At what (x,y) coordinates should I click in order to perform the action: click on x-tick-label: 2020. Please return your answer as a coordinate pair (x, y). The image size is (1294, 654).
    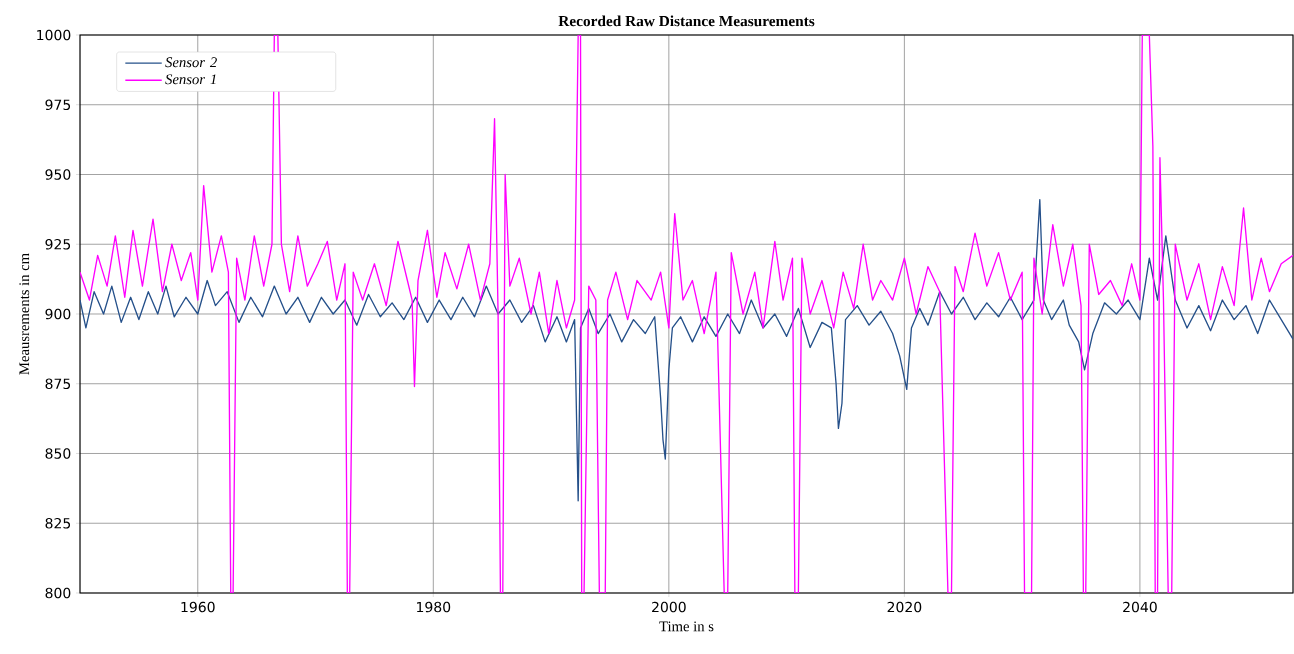
    Looking at the image, I should click on (904, 607).